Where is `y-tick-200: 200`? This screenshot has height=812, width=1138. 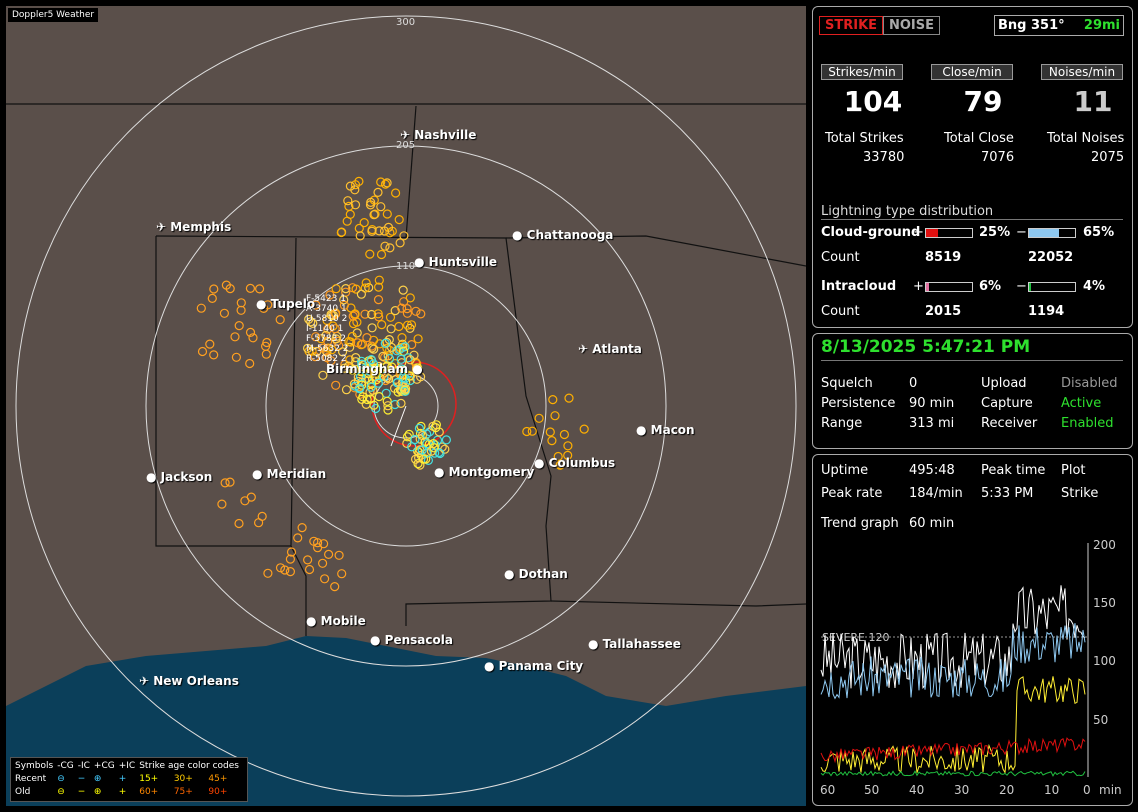
y-tick-200: 200 is located at coordinates (1104, 545).